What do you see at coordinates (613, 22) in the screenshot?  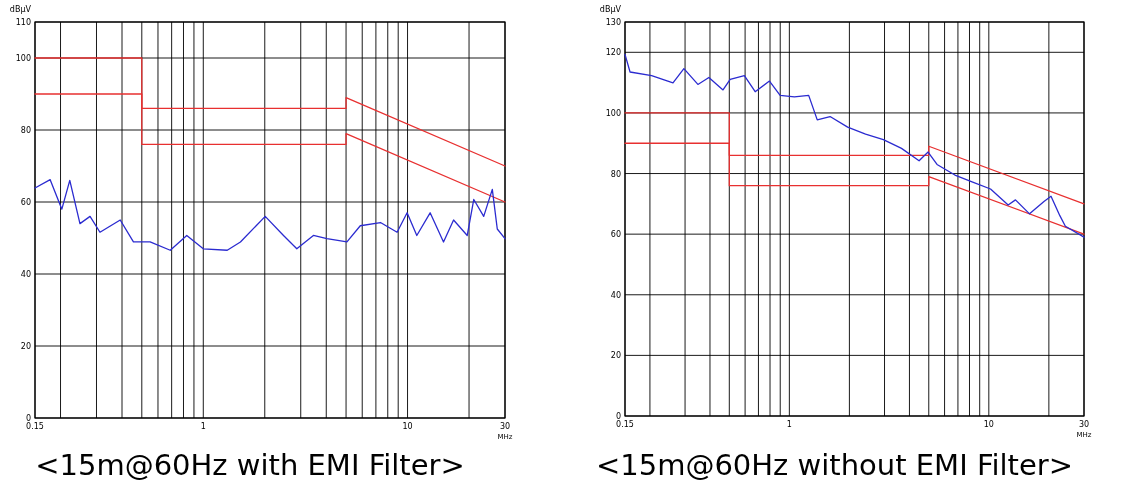 I see `y-tick-label: 130` at bounding box center [613, 22].